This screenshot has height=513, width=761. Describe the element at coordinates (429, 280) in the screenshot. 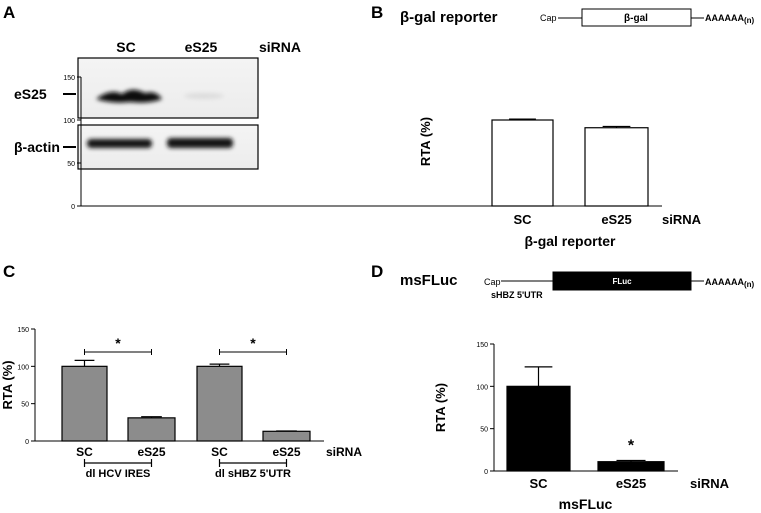

I see `construct-d-title: msFLuc` at that location.